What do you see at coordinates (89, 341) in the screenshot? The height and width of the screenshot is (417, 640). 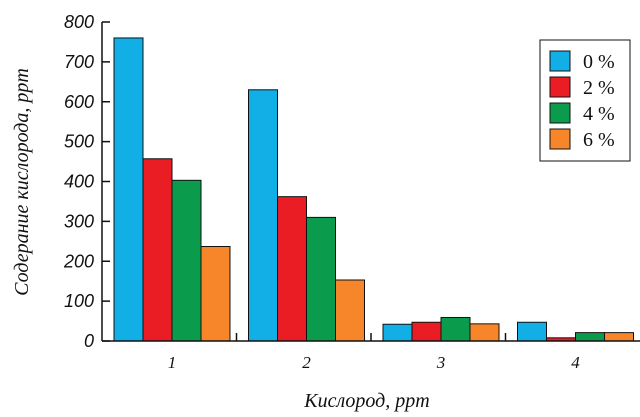 I see `y-tick-label: 0` at bounding box center [89, 341].